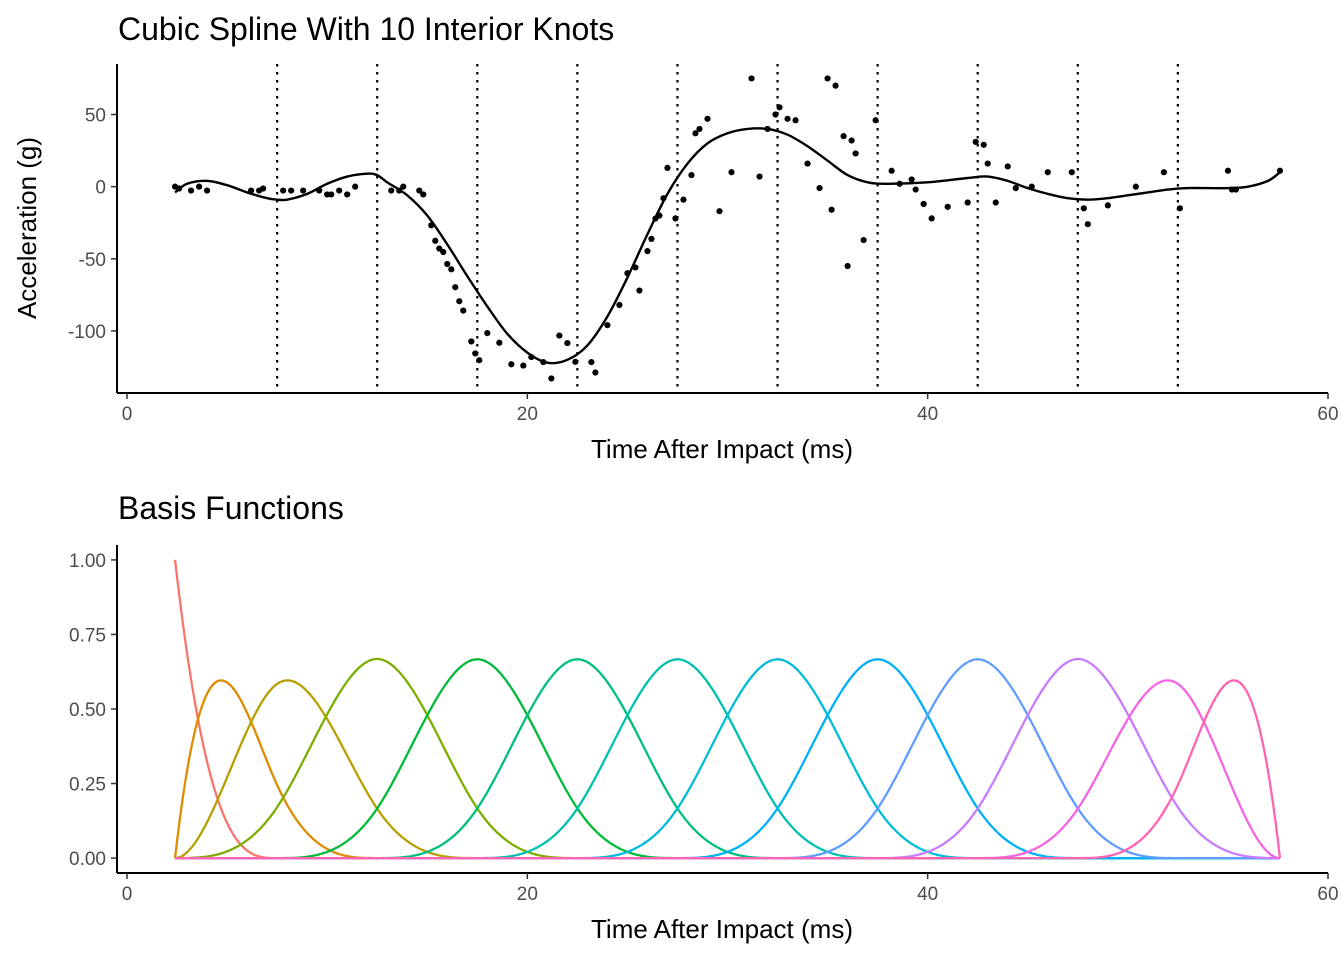 The width and height of the screenshot is (1344, 960). I want to click on basis-y-tick-label: 0.25, so click(87, 785).